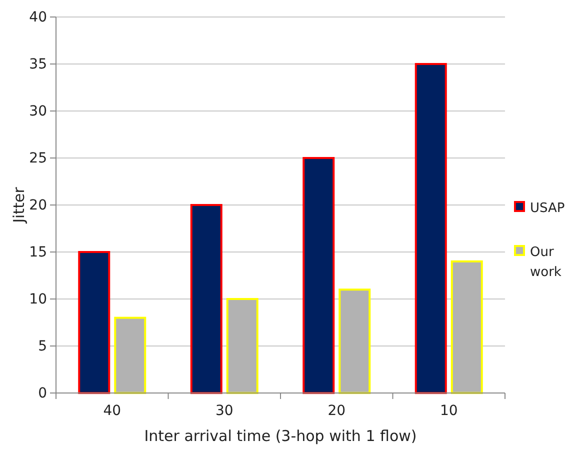  What do you see at coordinates (38, 252) in the screenshot?
I see `y-tick-label: 15` at bounding box center [38, 252].